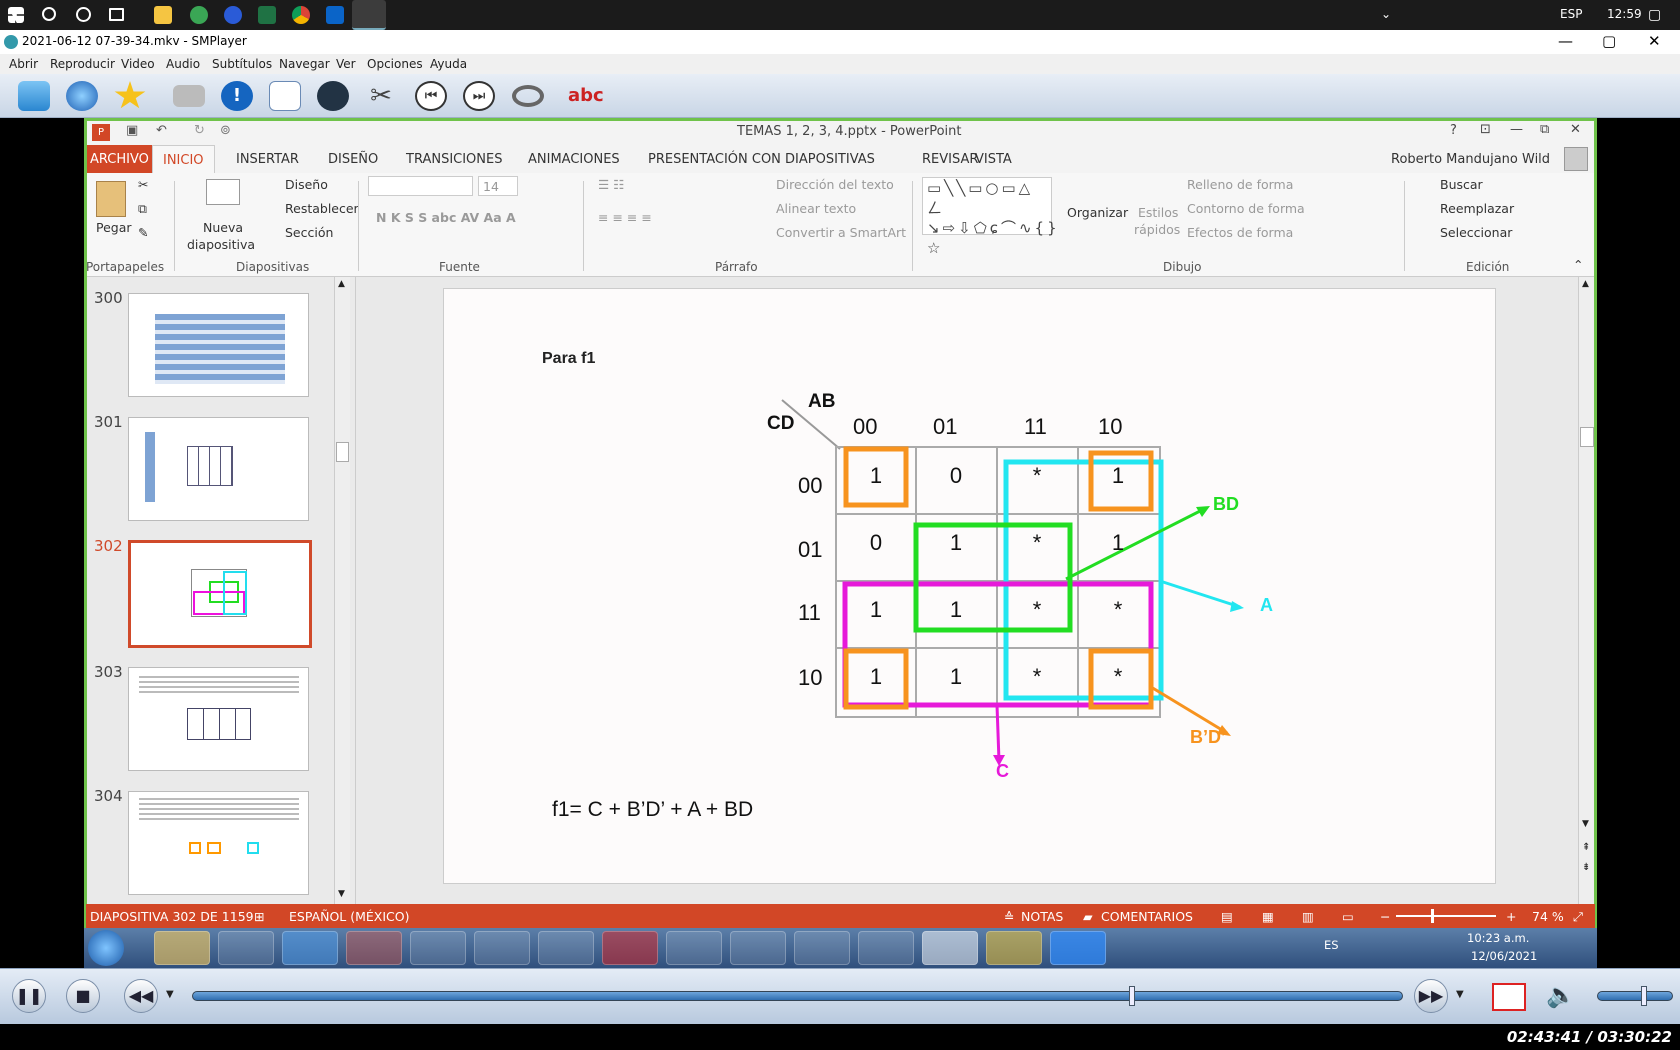 This screenshot has height=1050, width=1680. I want to click on menu-video: Video, so click(138, 64).